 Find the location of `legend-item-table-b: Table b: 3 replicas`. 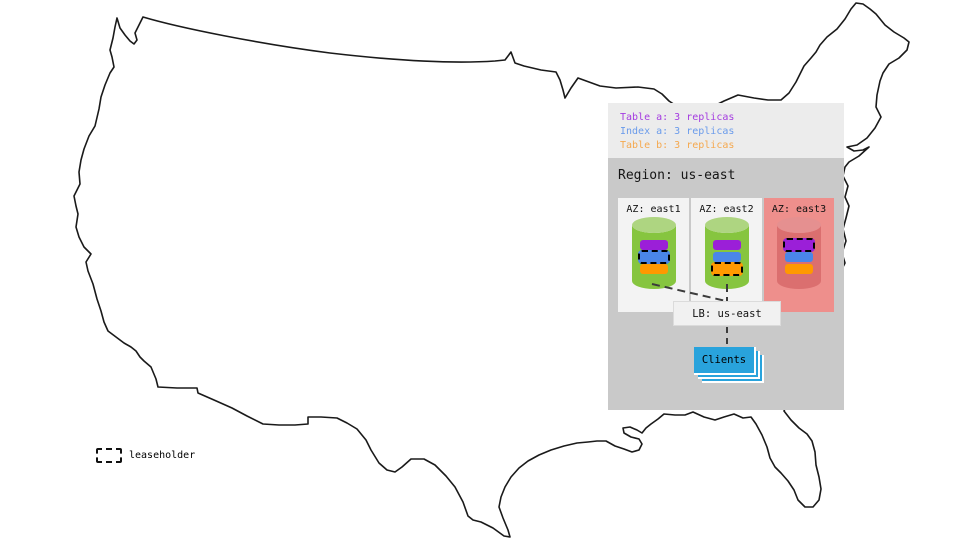

legend-item-table-b: Table b: 3 replicas is located at coordinates (677, 145).